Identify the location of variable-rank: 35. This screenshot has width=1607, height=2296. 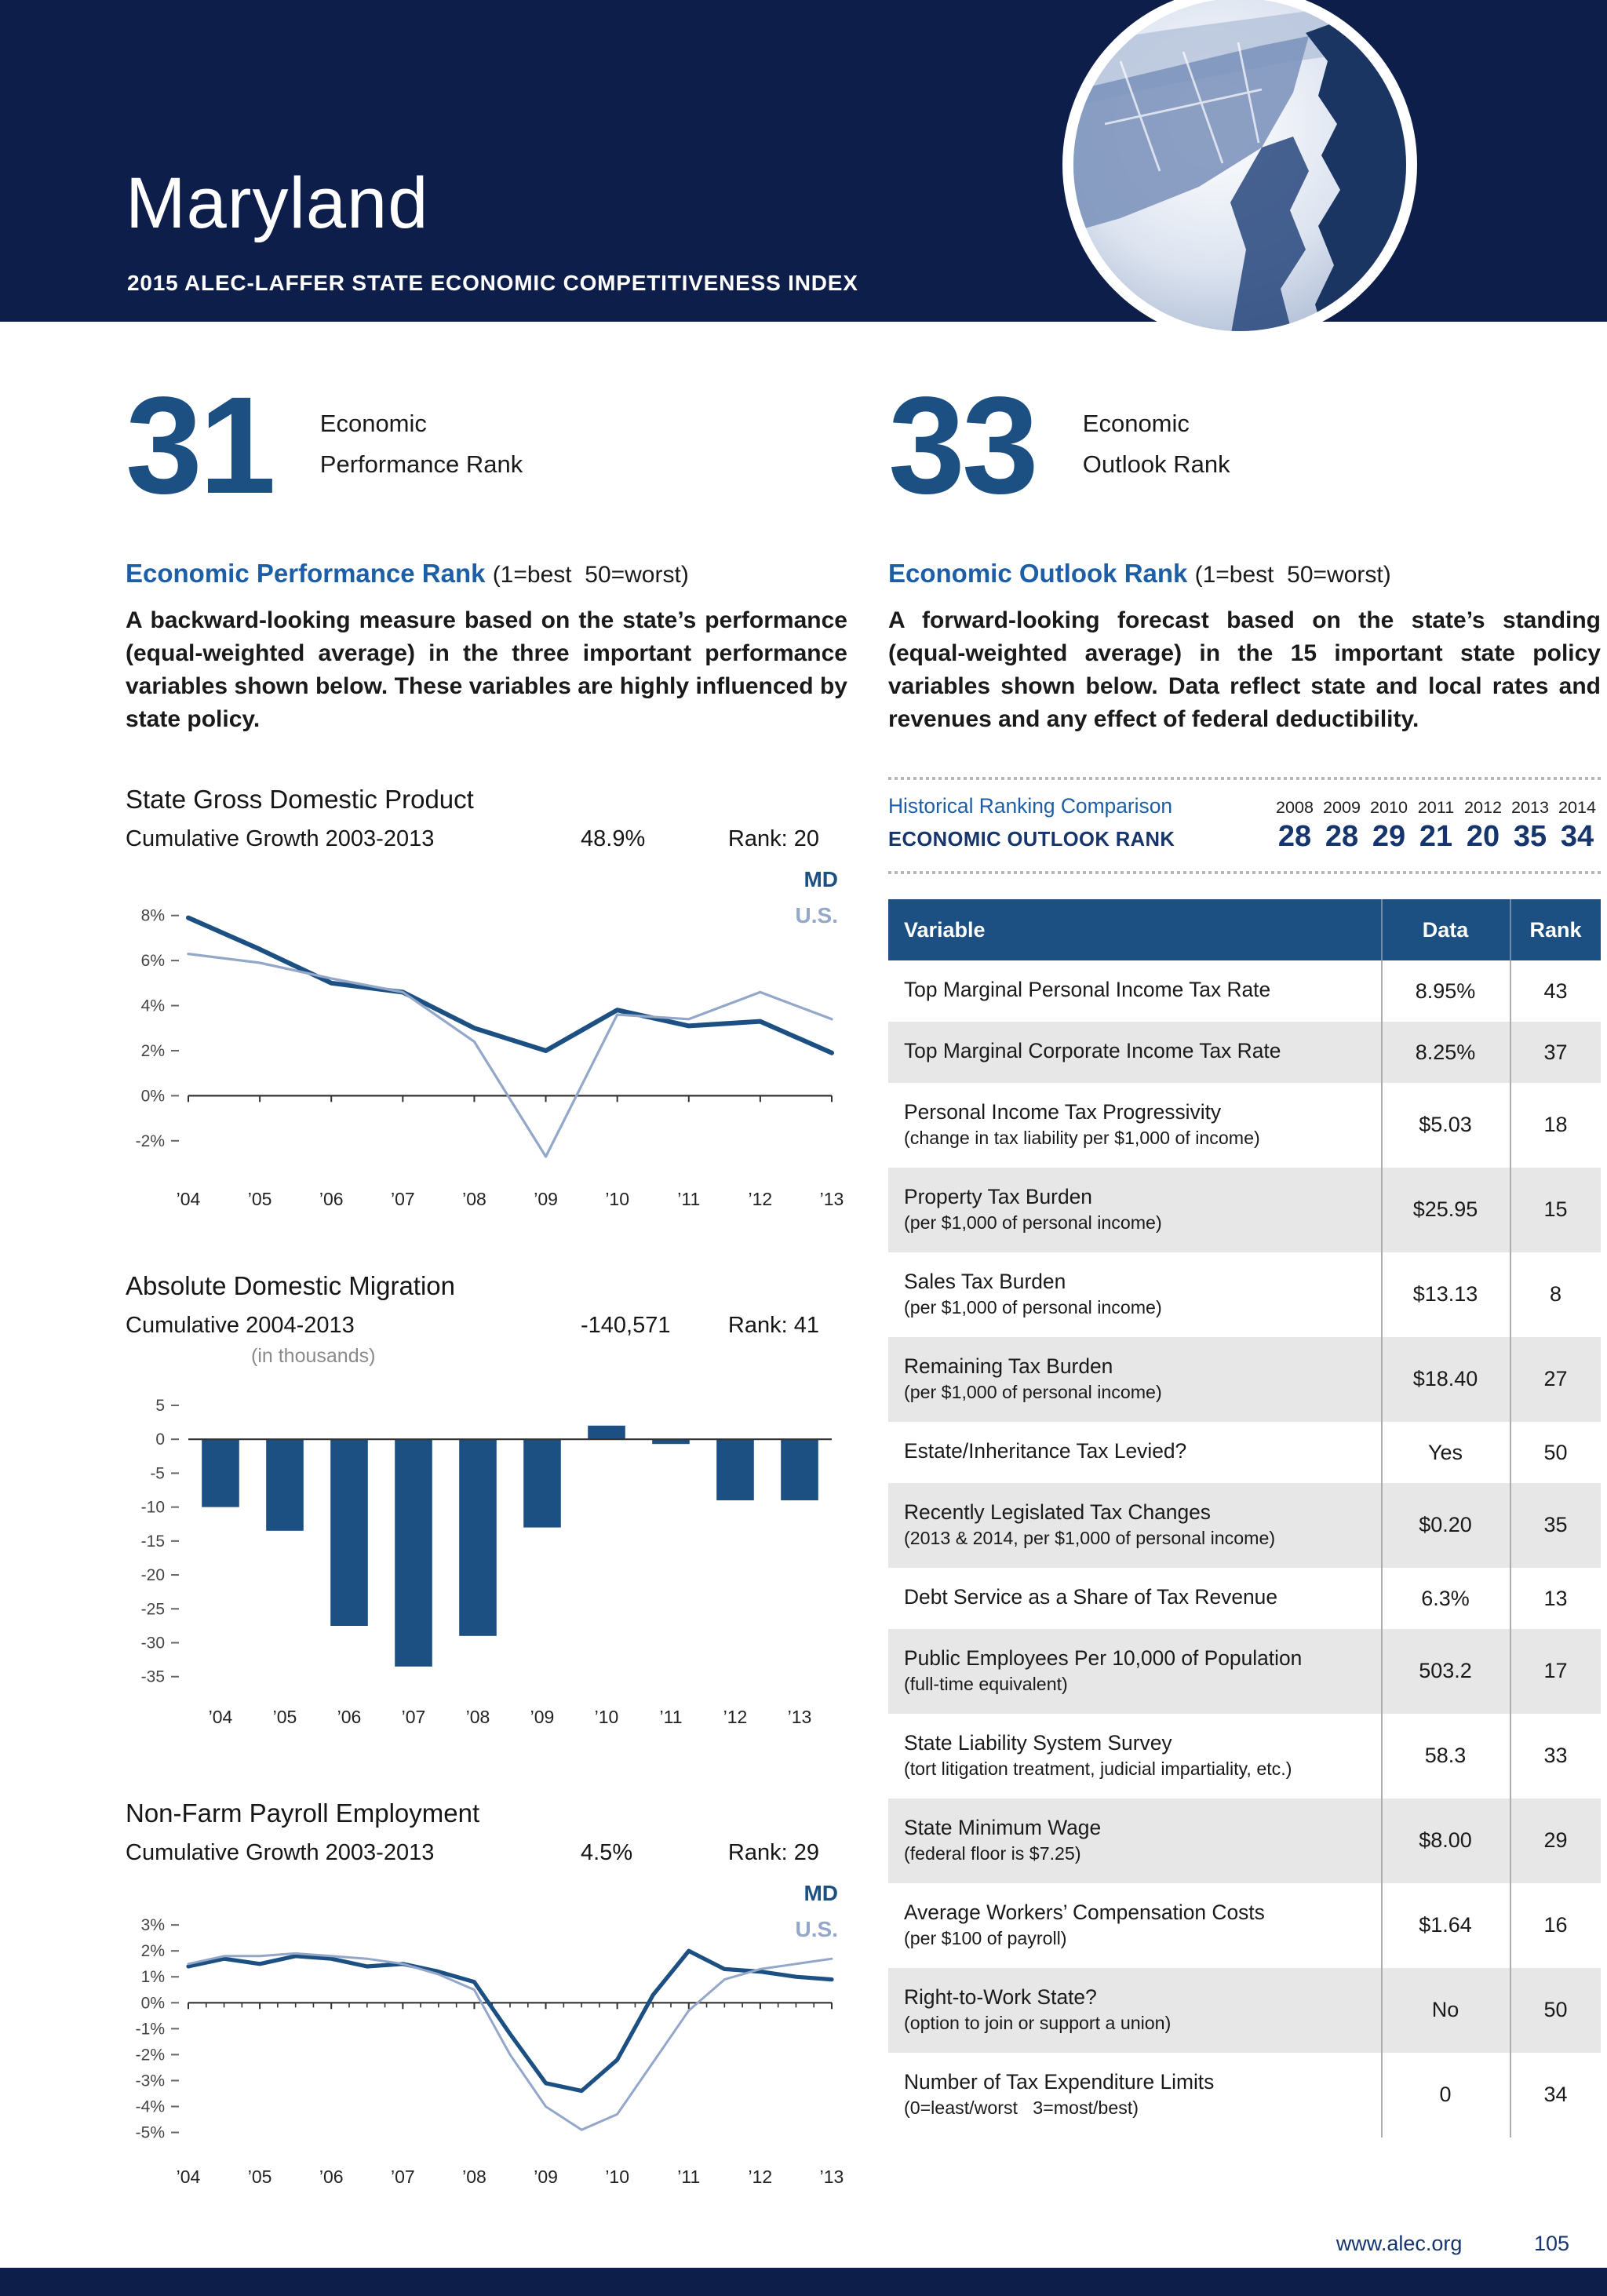
(1555, 1525).